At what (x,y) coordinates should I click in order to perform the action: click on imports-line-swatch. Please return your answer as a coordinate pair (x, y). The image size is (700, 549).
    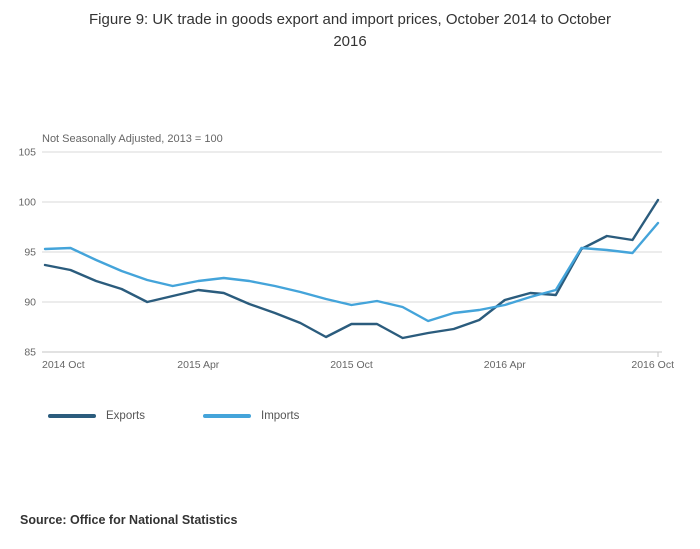
    Looking at the image, I should click on (227, 416).